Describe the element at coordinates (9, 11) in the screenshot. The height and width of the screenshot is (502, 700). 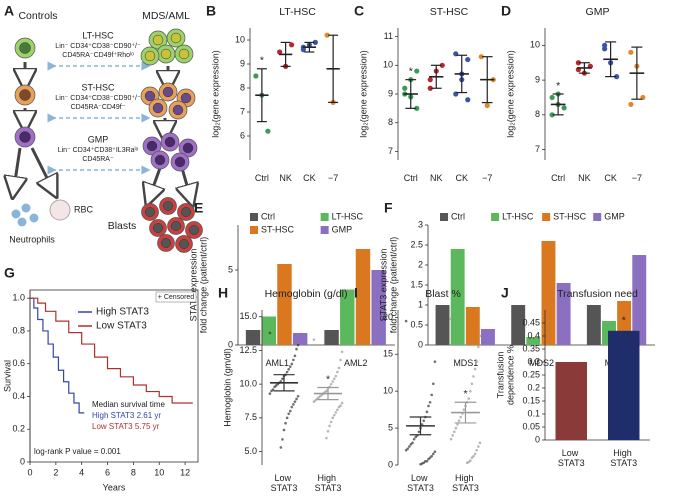
I see `panel-letter: A` at that location.